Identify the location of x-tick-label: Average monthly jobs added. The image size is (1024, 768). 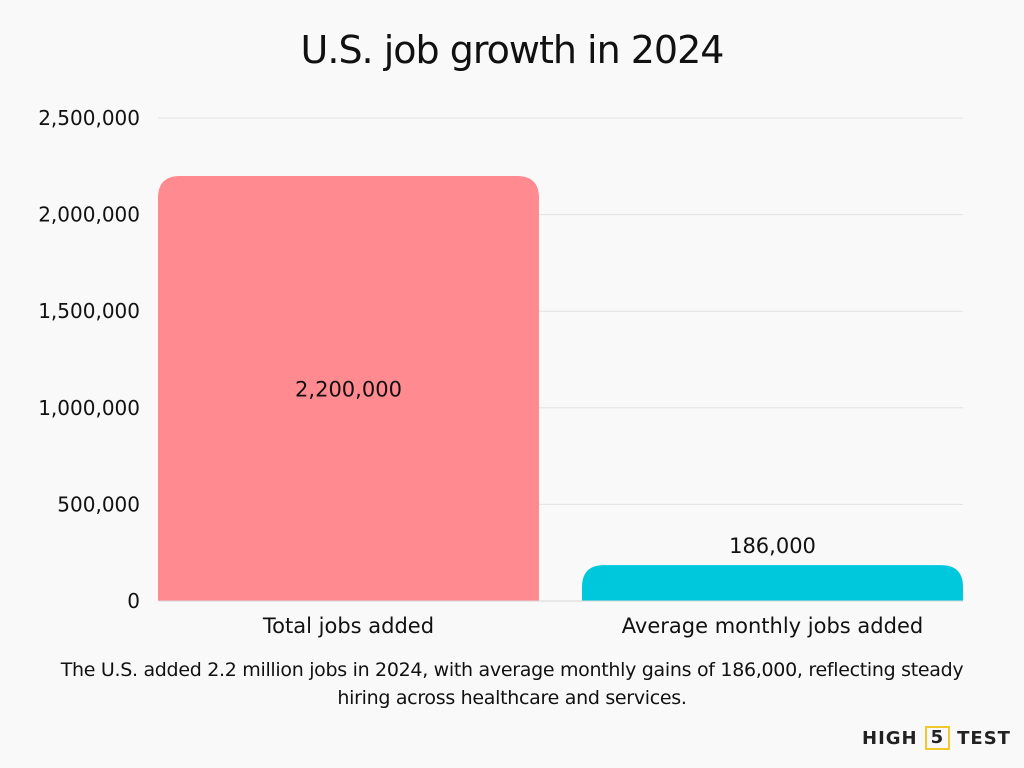
(772, 626).